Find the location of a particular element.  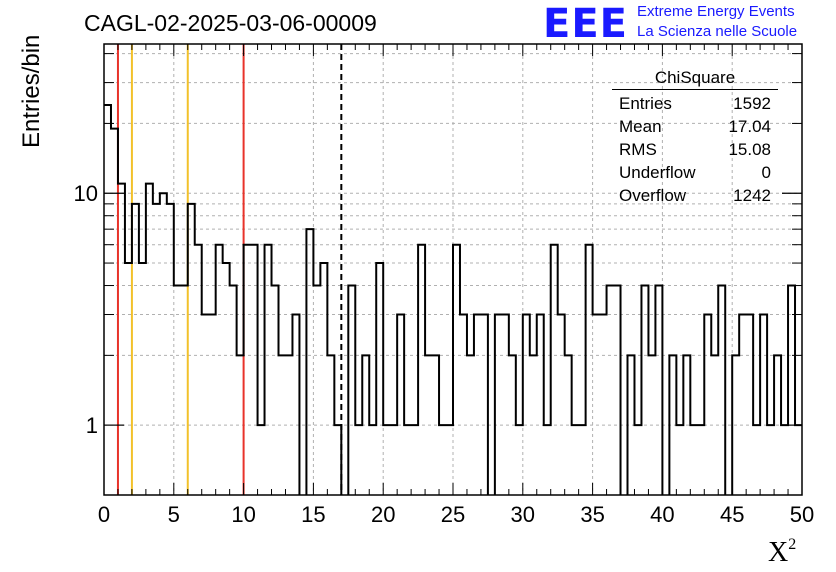

stats-value: 1592 is located at coordinates (752, 103).